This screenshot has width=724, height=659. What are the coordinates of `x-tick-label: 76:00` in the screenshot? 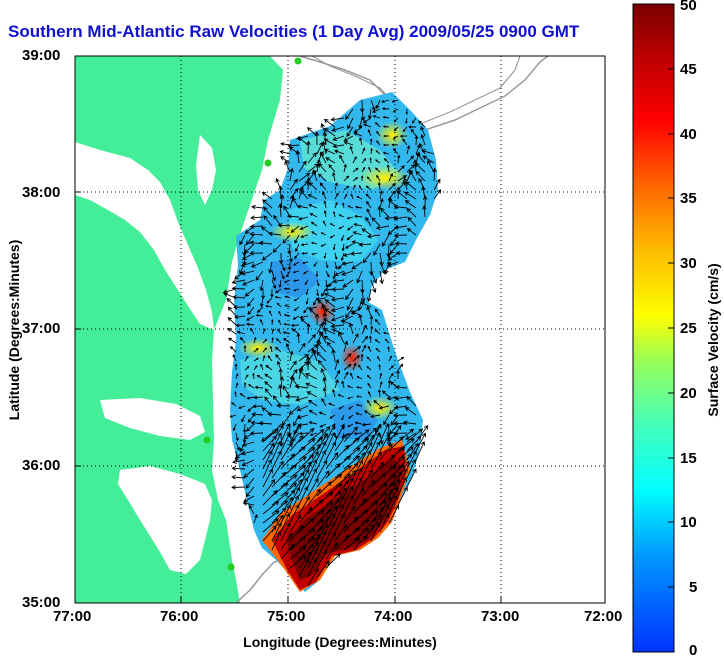 It's located at (179, 616).